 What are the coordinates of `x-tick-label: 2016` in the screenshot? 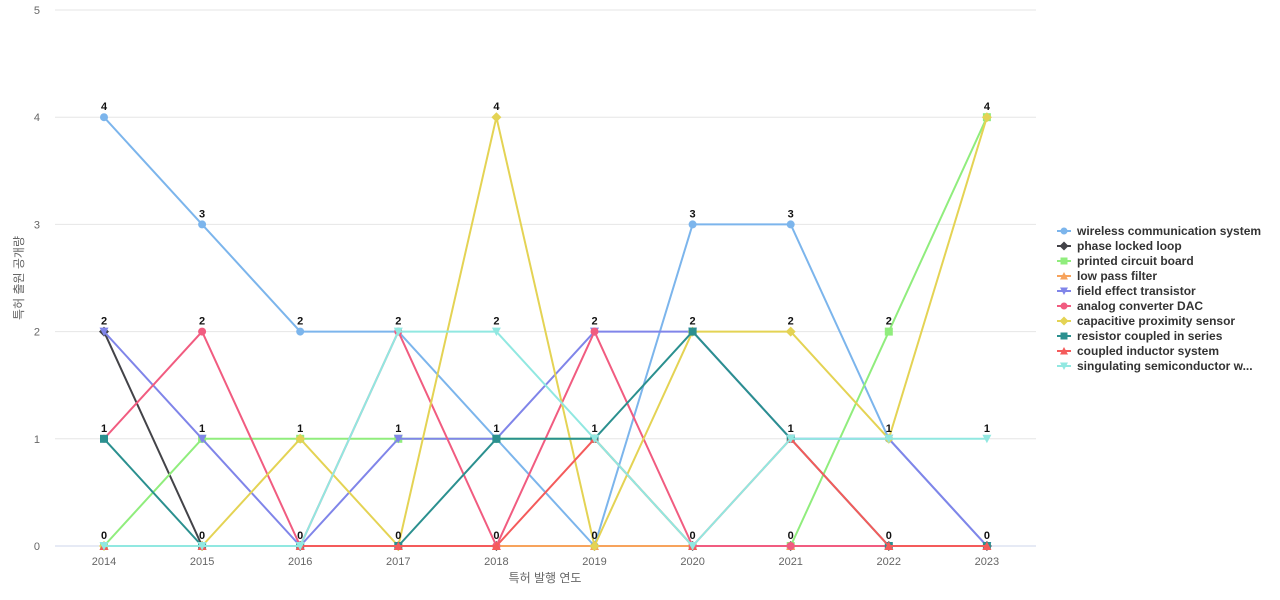 It's located at (300, 562).